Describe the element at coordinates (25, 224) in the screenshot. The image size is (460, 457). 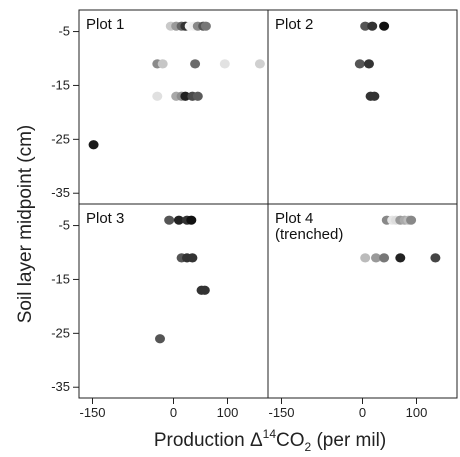
I see `y-axis-title: Soil layer midpoint (cm)` at that location.